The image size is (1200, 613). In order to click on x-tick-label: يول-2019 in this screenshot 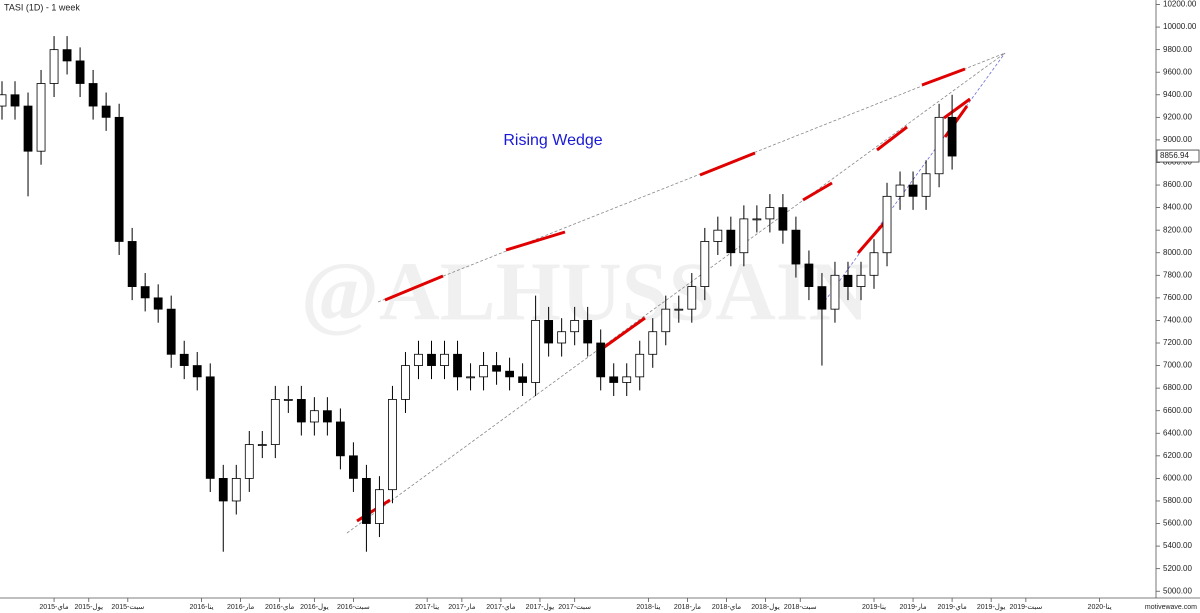, I will do `click(991, 607)`.